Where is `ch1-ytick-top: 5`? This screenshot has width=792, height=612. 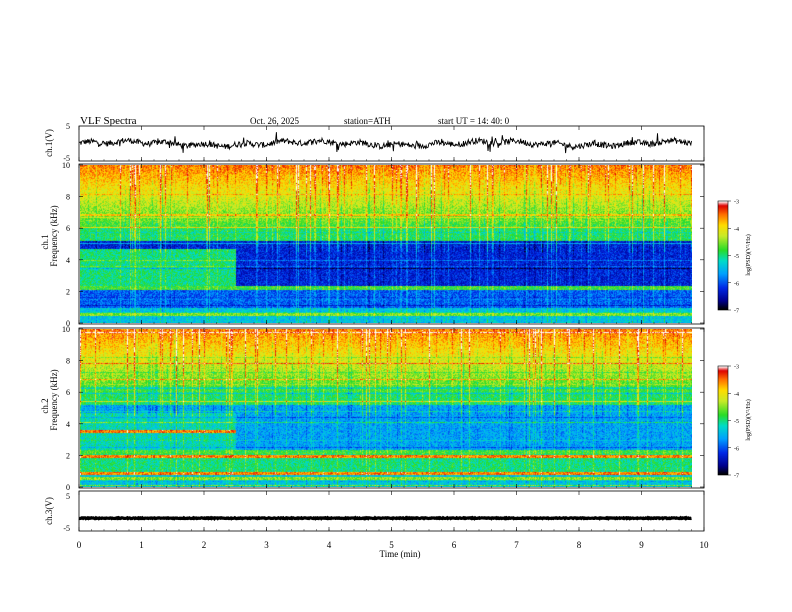 ch1-ytick-top: 5 is located at coordinates (68, 126).